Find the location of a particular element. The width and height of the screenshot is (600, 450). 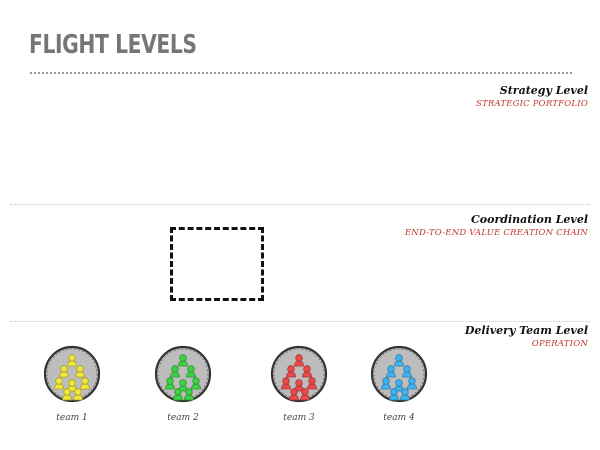

delivery-level-subtitle: OPERATION is located at coordinates (559, 344).